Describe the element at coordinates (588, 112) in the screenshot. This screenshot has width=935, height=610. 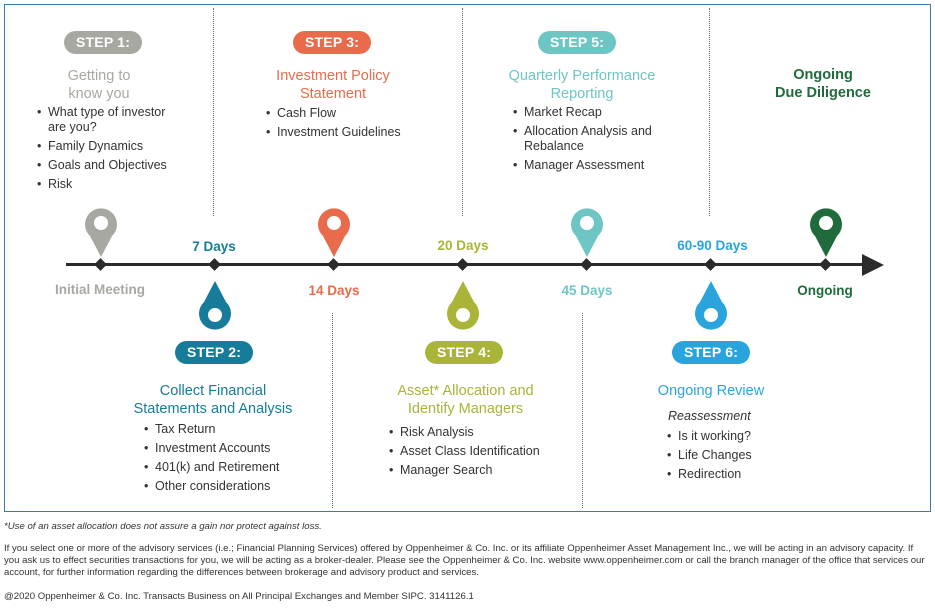
I see `list-item: Market Recap` at that location.